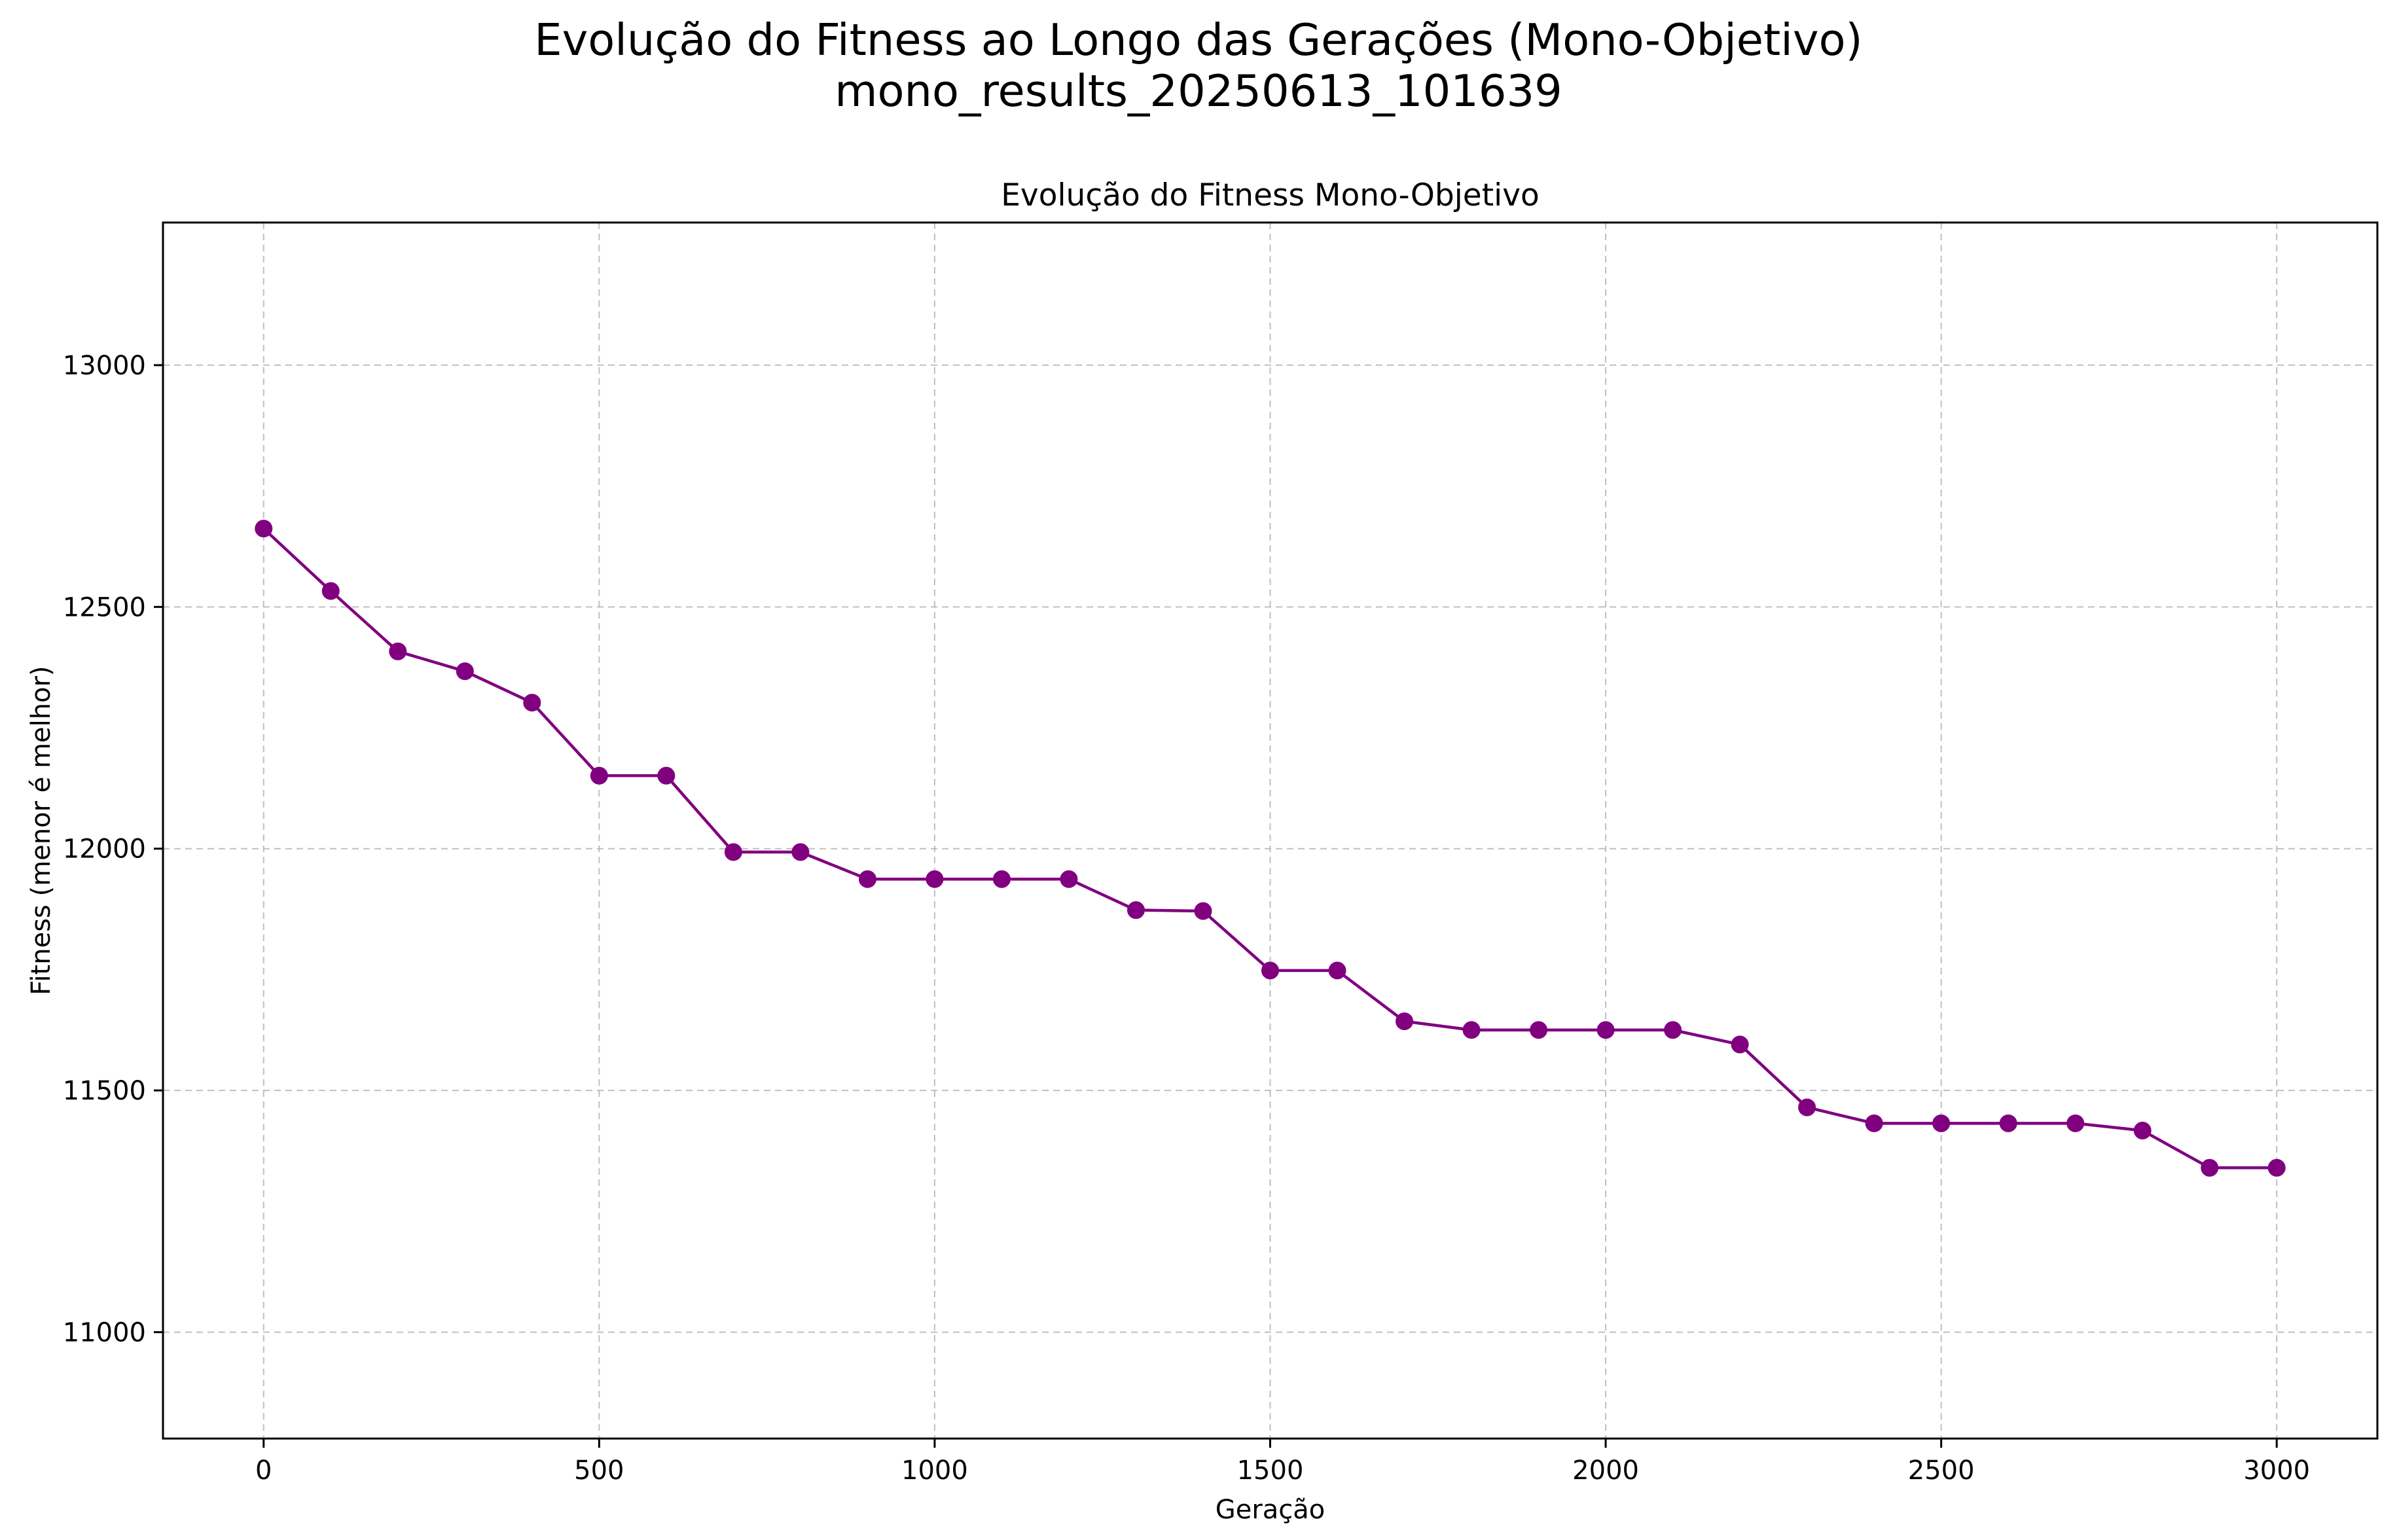 This screenshot has width=2397, height=1540. Describe the element at coordinates (104, 849) in the screenshot. I see `y-tick-label: 12000` at that location.